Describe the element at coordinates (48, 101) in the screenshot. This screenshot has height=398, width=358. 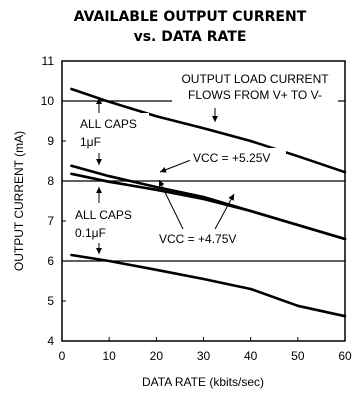
I see `y-tick-label-6: 10` at that location.